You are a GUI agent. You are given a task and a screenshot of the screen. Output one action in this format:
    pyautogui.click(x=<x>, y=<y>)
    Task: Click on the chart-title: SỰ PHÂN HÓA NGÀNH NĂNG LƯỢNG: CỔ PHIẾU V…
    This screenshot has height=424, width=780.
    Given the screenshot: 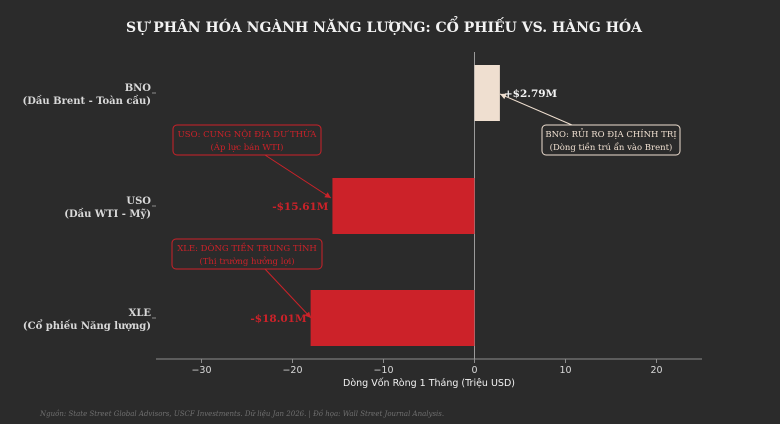 What is the action you would take?
    pyautogui.click(x=384, y=25)
    